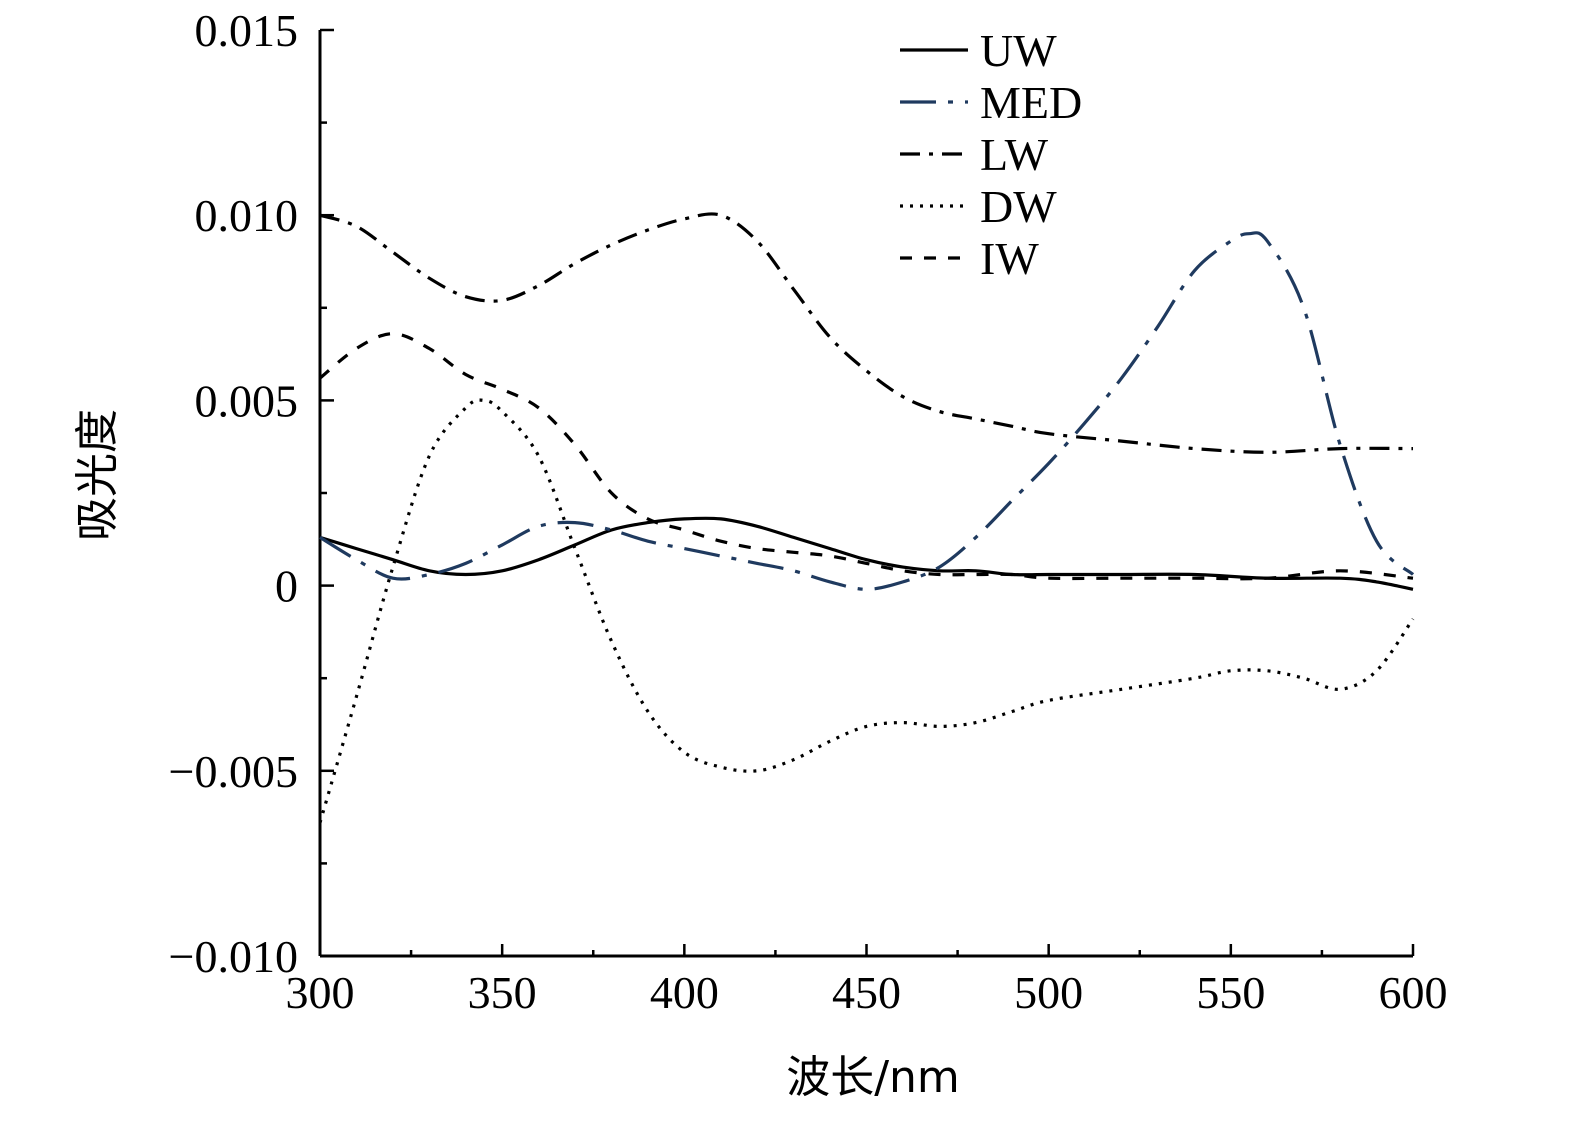 The height and width of the screenshot is (1123, 1575). Describe the element at coordinates (1048, 992) in the screenshot. I see `x-tick-label: 500` at that location.